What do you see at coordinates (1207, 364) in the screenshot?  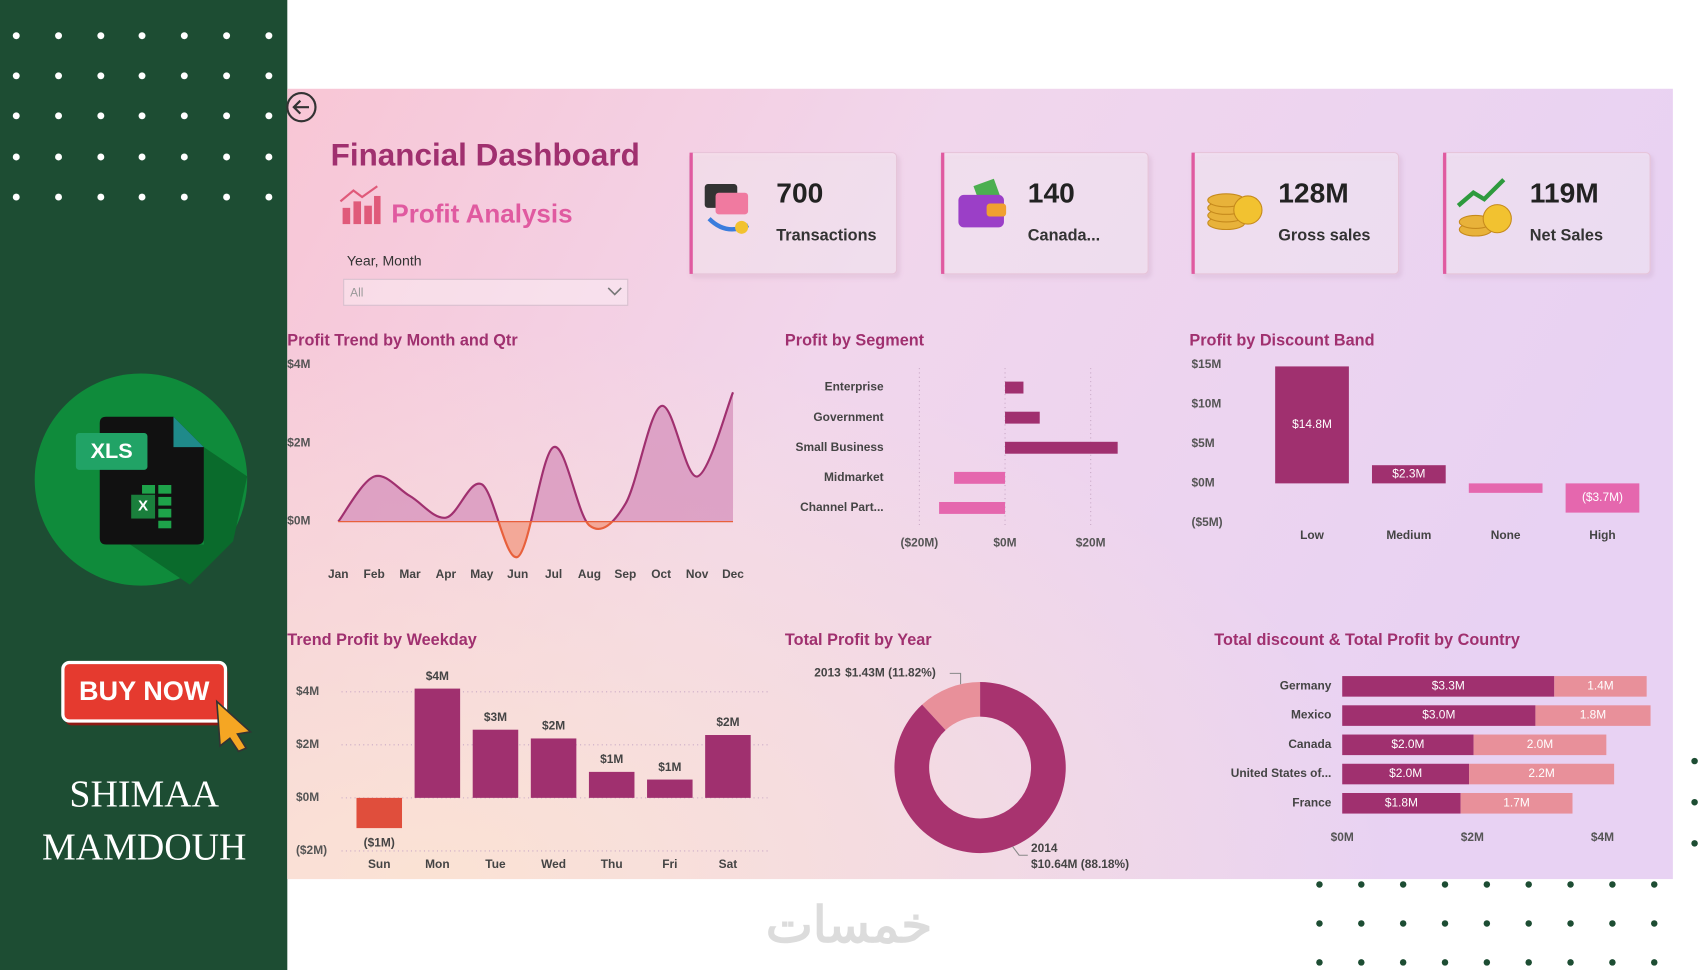 I see `y-tick-label: $15M` at bounding box center [1207, 364].